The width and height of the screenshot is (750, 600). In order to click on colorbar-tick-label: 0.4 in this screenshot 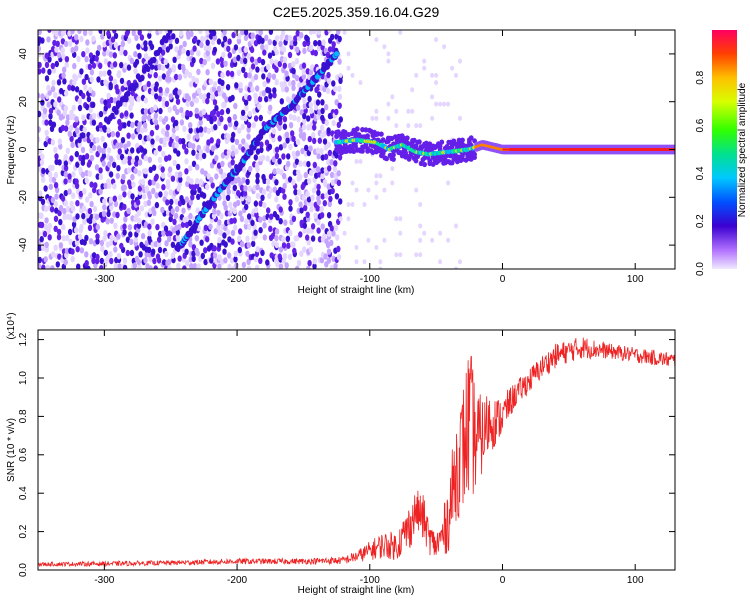, I will do `click(700, 173)`.